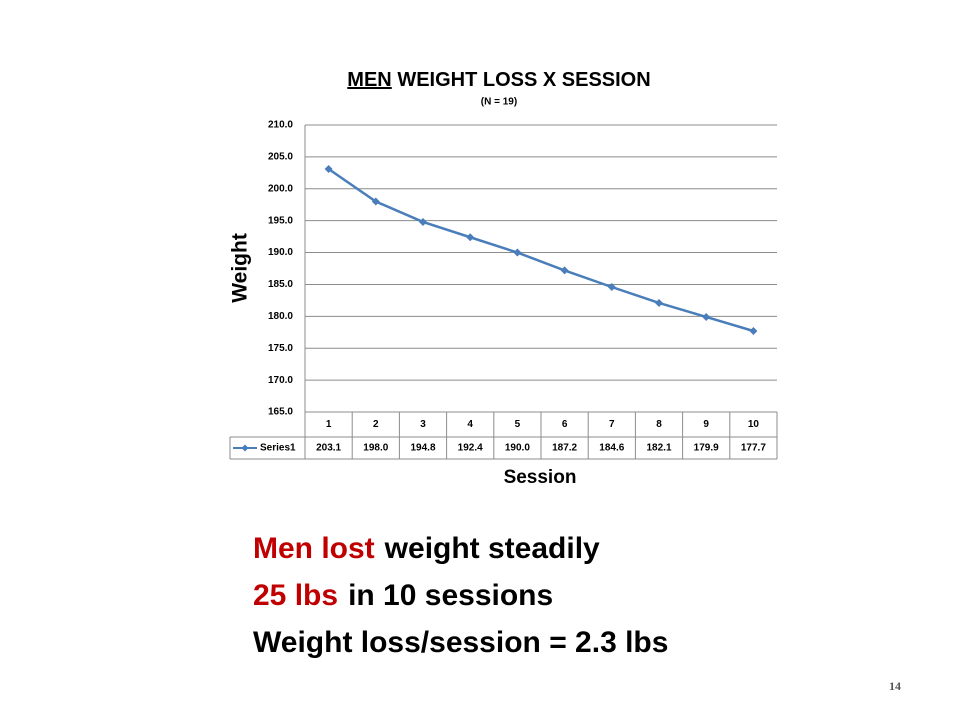 The image size is (960, 720). What do you see at coordinates (564, 448) in the screenshot?
I see `data-table-value: 187.2` at bounding box center [564, 448].